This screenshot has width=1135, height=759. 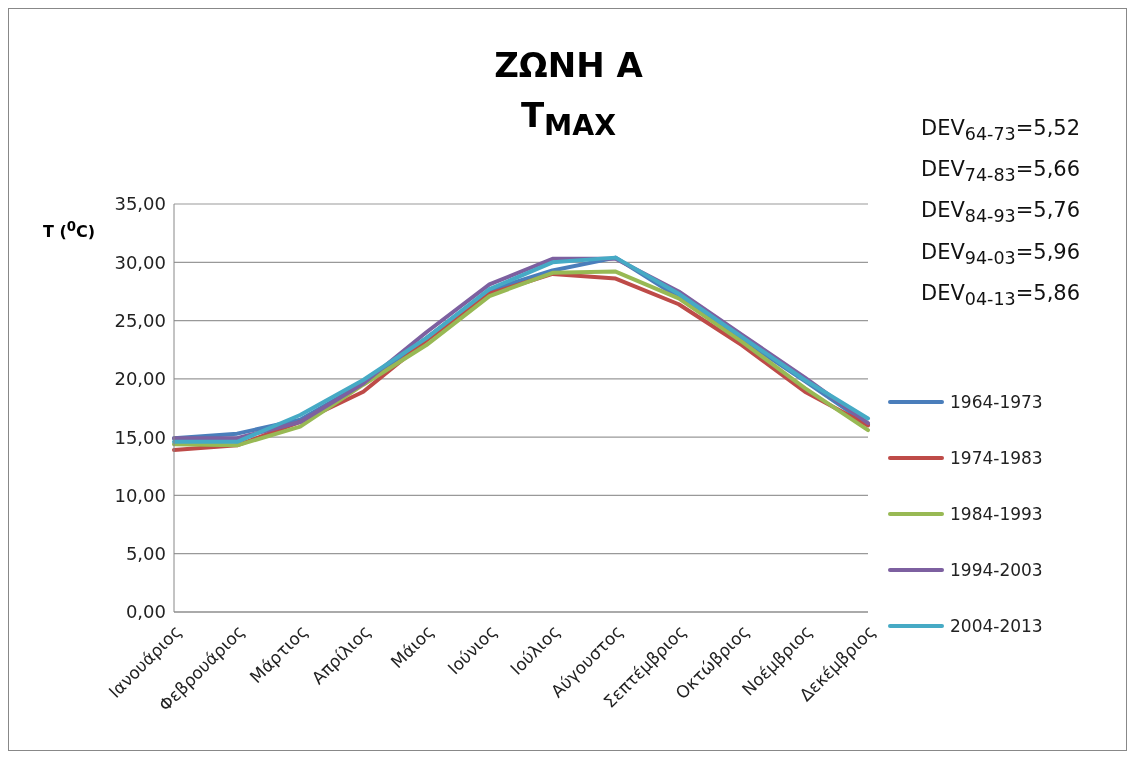 What do you see at coordinates (1001, 254) in the screenshot?
I see `text: DEV$_{94-03}$=5,96` at bounding box center [1001, 254].